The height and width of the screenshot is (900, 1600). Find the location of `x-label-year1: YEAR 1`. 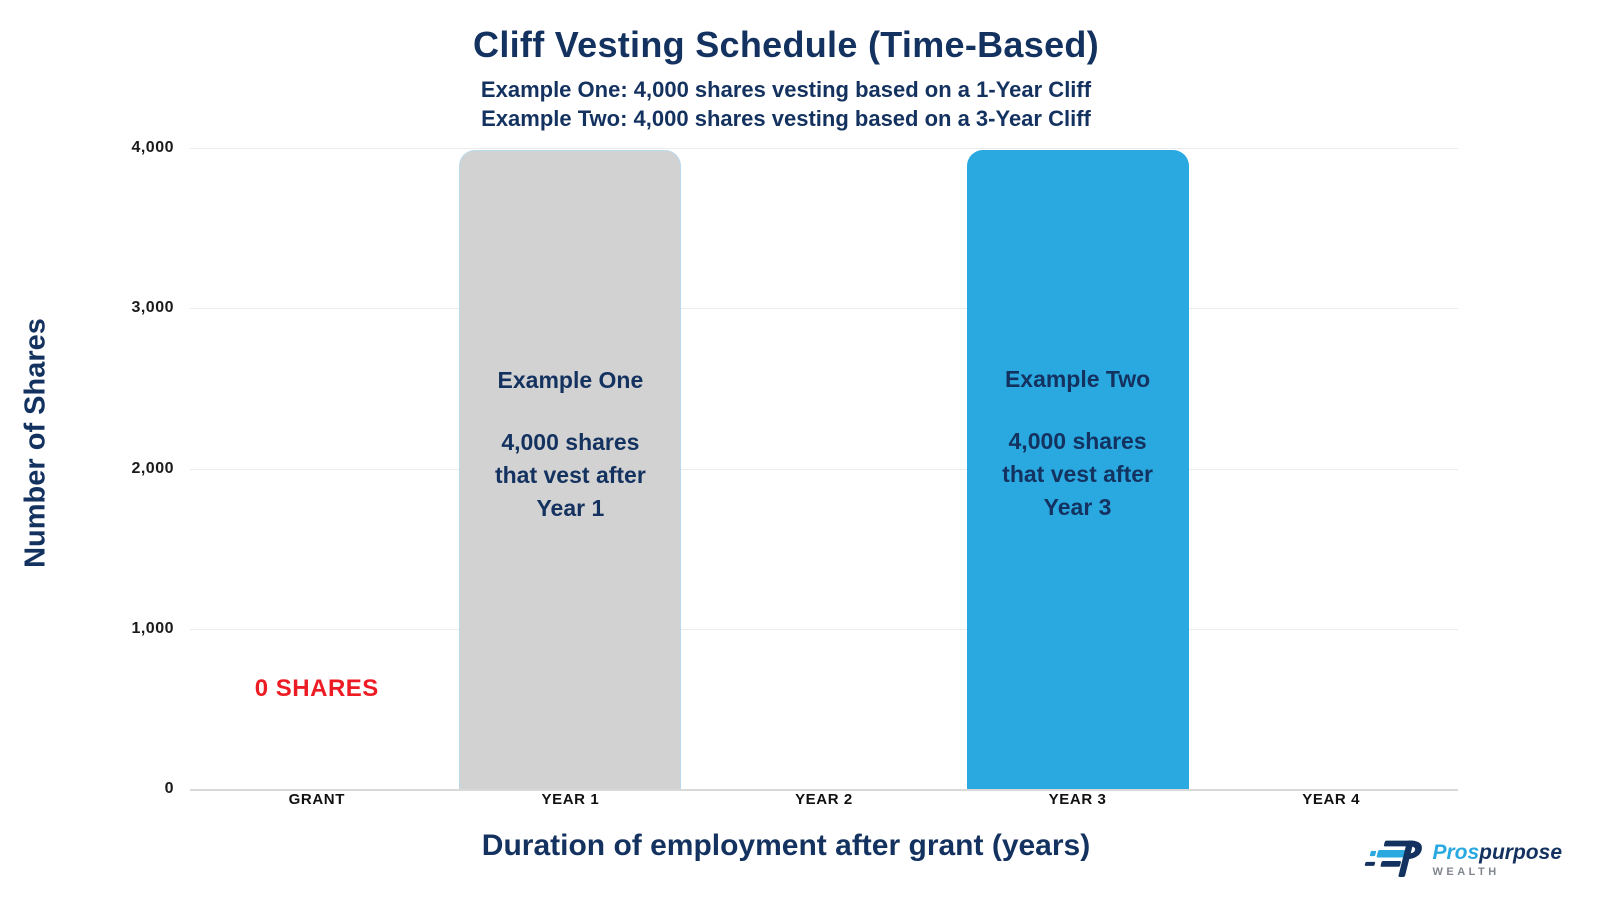

x-label-year1: YEAR 1 is located at coordinates (570, 799).